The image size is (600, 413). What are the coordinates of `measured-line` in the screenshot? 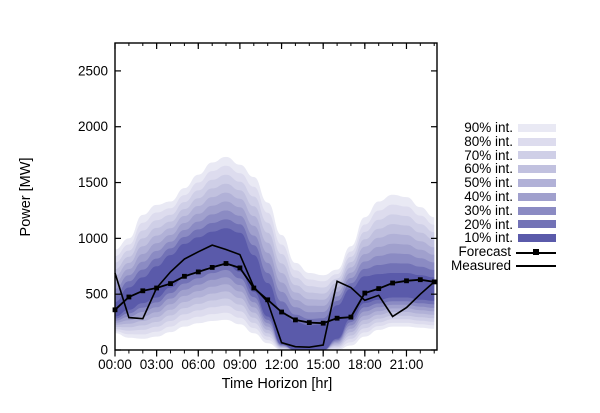 It's located at (274, 296).